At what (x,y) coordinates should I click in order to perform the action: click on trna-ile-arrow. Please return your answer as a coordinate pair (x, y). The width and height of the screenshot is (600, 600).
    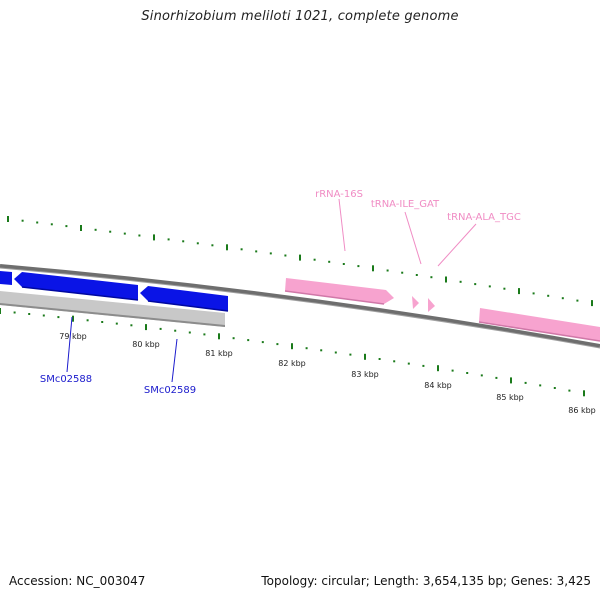
    Looking at the image, I should click on (415, 302).